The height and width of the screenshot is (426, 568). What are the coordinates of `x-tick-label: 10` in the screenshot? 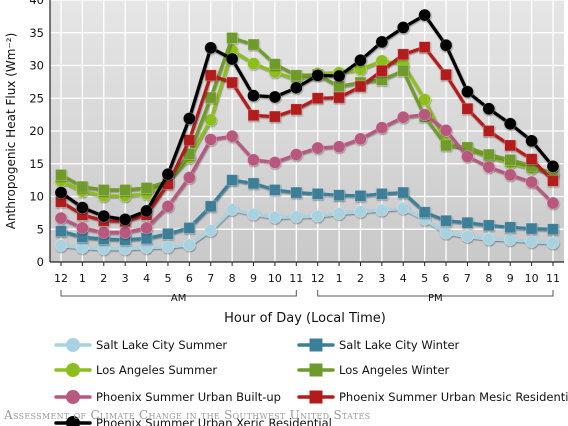 It's located at (275, 278).